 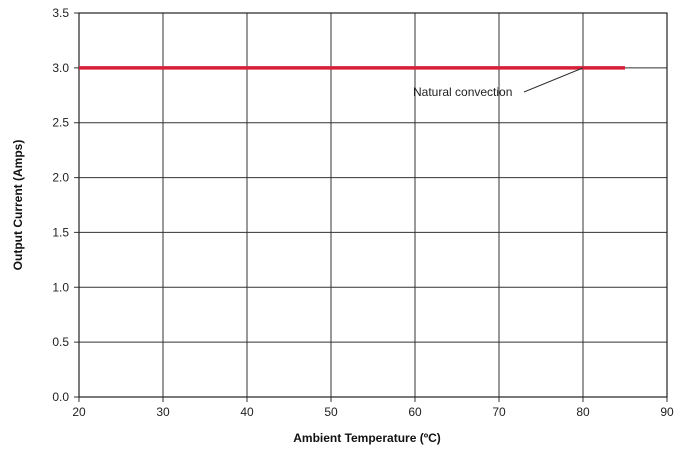 I want to click on y-axis-ticks: 0.0 0.5 1.0 1.5 2.0 2.5 3.0 3.5, so click(x=60, y=205).